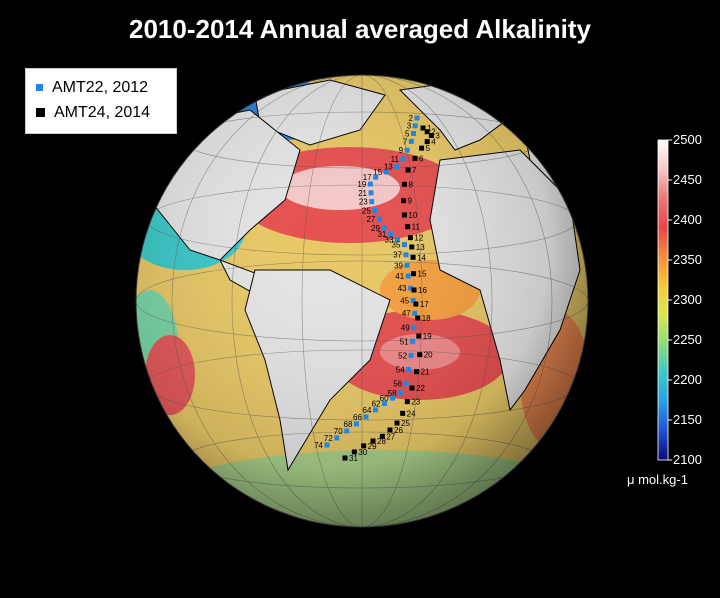 This screenshot has height=598, width=720. Describe the element at coordinates (398, 430) in the screenshot. I see `station-label: 26` at that location.